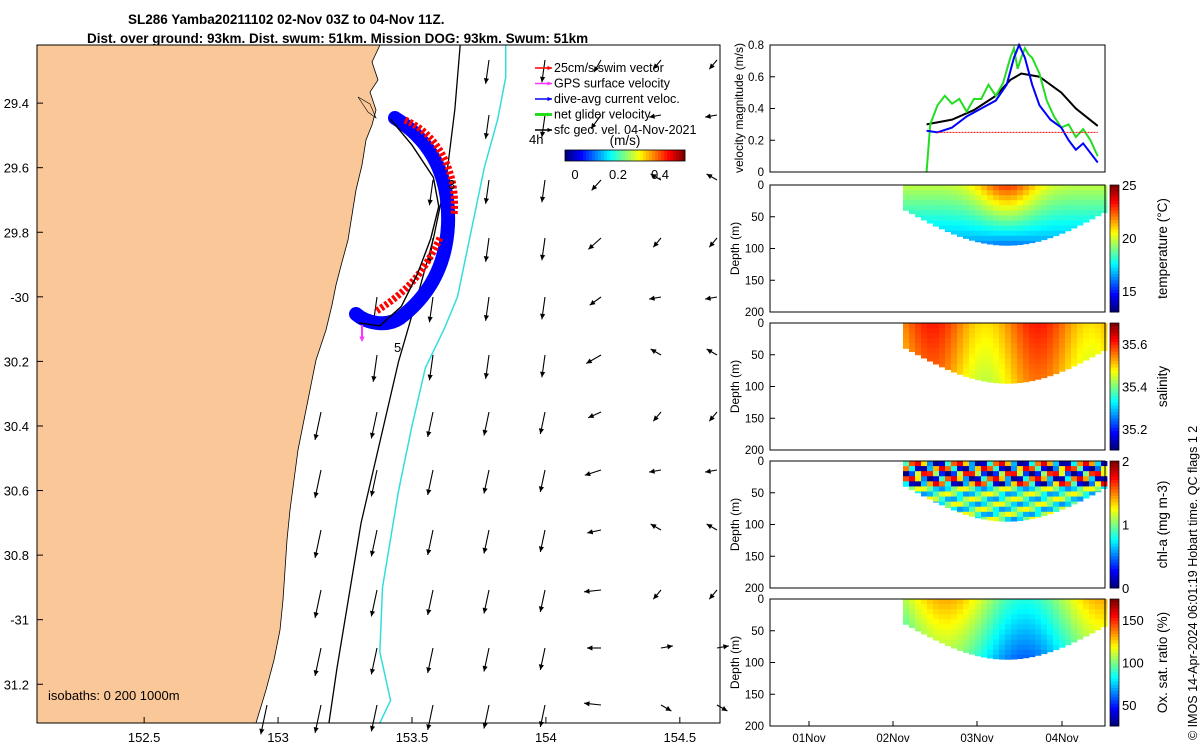  Describe the element at coordinates (761, 324) in the screenshot. I see `section-y-tick-label: 0` at that location.